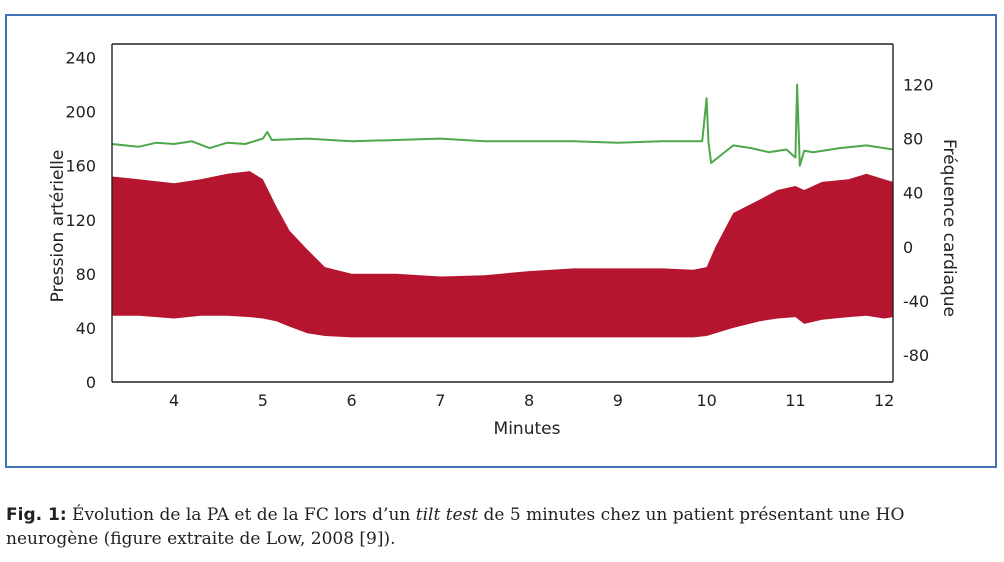 The width and height of the screenshot is (1004, 562). I want to click on y-left-tick-label: 160, so click(80, 166).